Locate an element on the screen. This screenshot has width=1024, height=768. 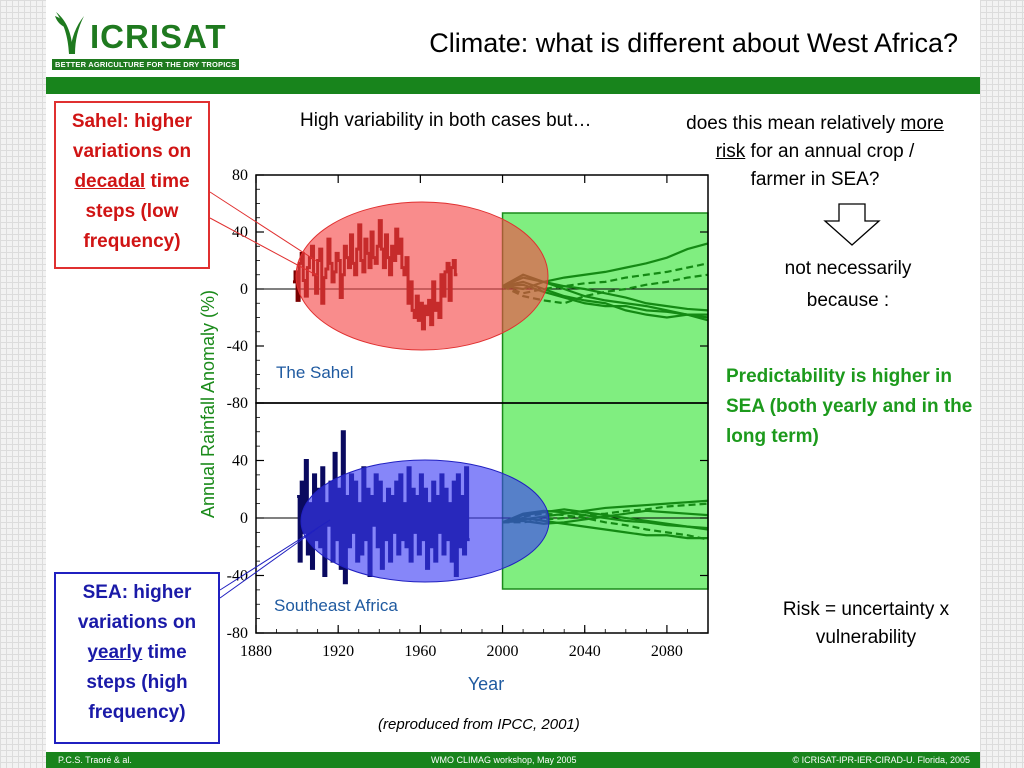
not-necessarily-line1: not necessarily is located at coordinates (848, 268).